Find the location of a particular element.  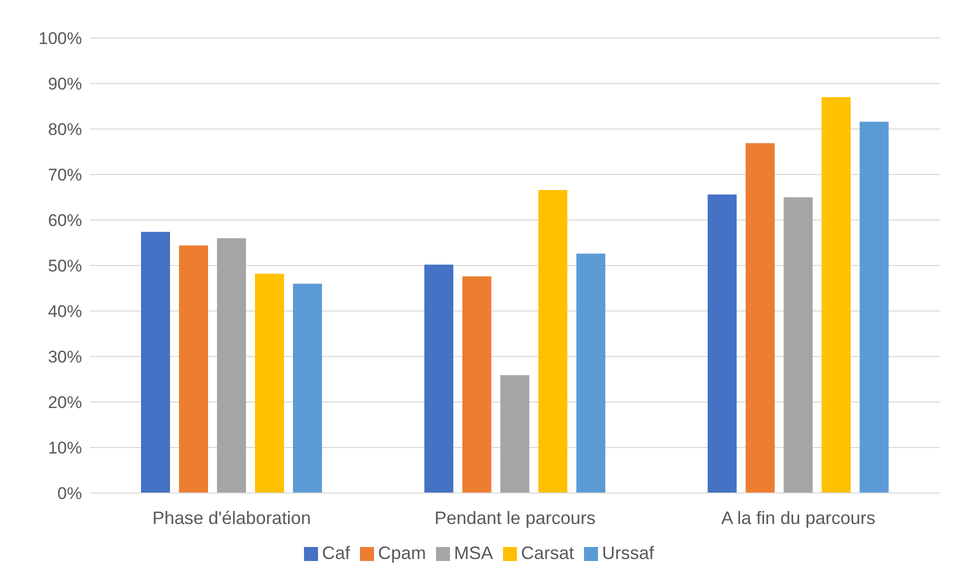

legend-label: Urssaf is located at coordinates (628, 553).